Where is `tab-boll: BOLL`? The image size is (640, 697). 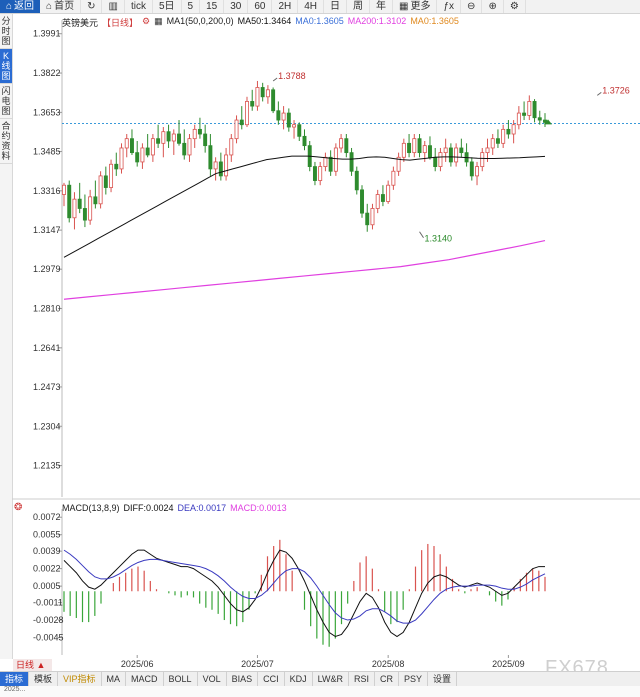
tab-boll: BOLL is located at coordinates (181, 679).